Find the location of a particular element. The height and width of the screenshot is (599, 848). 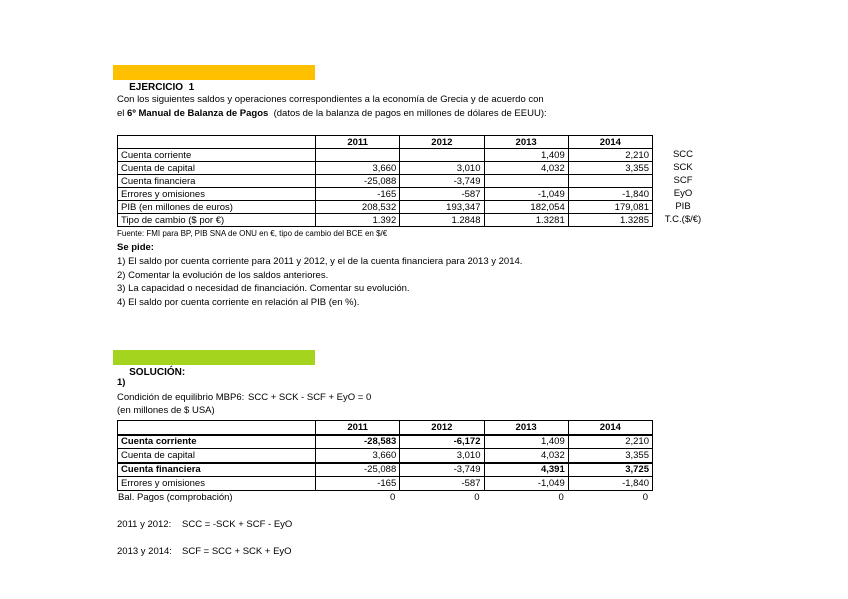

formula-2013-2014-line: 2013 y 2014: SCF = SCC + SCK + EyO is located at coordinates (267, 551).